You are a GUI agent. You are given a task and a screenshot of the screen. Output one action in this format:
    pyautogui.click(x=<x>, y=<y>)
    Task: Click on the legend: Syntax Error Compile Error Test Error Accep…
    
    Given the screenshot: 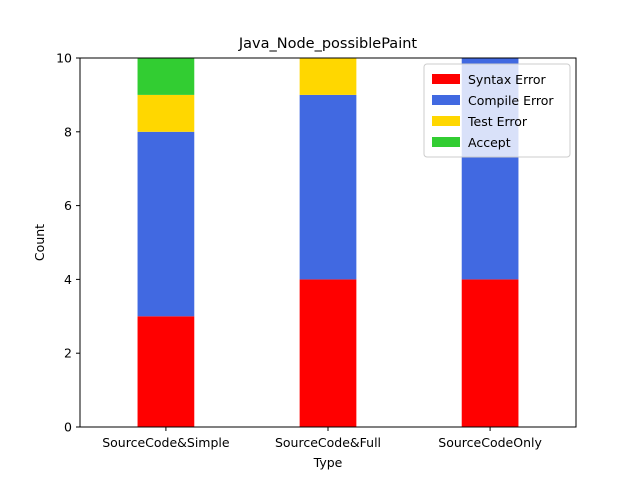 What is the action you would take?
    pyautogui.click(x=497, y=110)
    